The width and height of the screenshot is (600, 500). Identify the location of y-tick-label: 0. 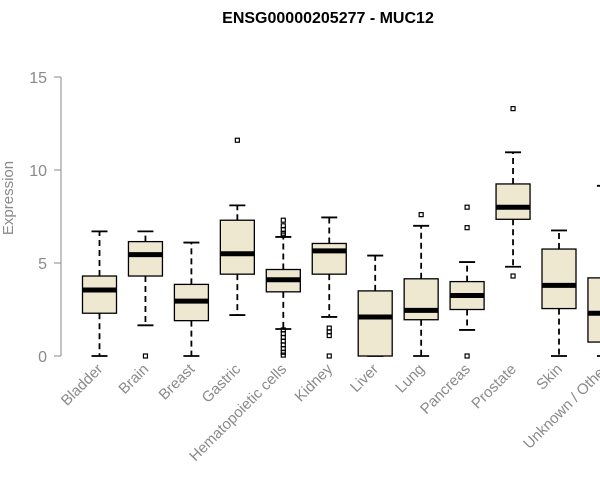
(42, 357).